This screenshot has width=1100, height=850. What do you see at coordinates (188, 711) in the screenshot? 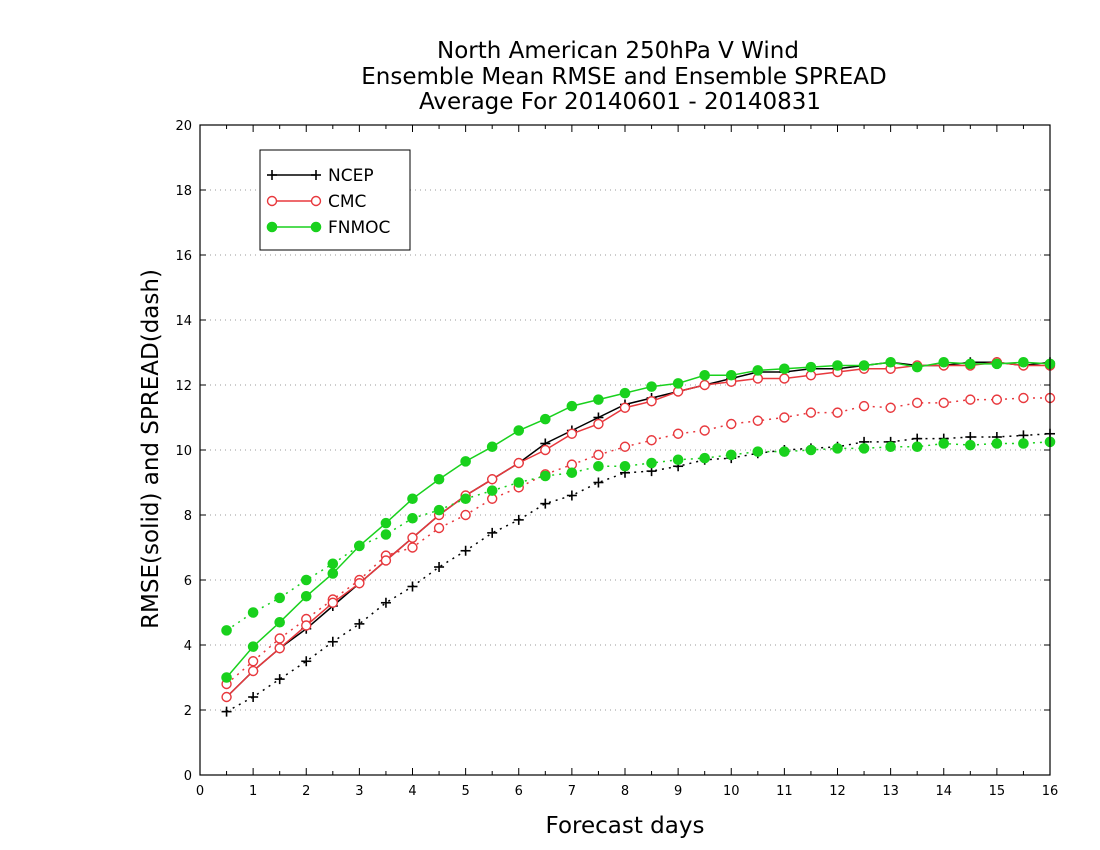
I see `y-tick-label: 2` at bounding box center [188, 711].